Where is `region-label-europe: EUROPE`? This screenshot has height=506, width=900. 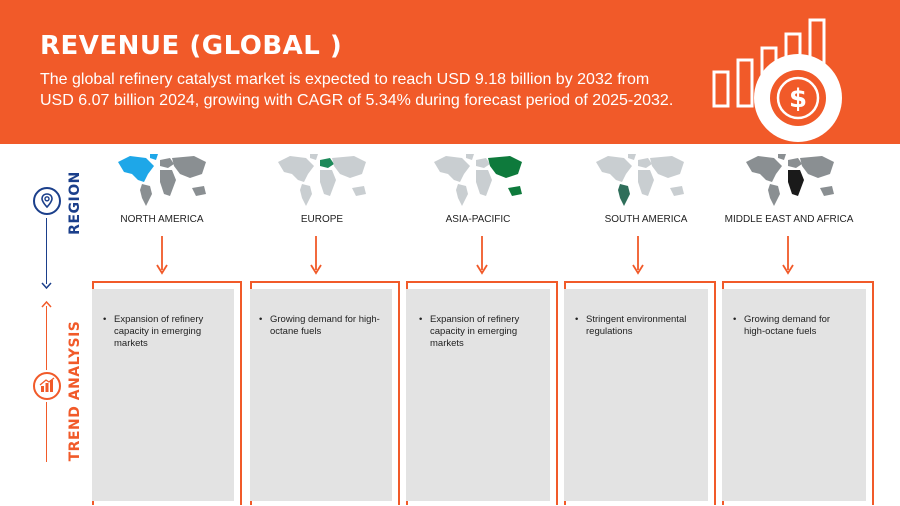 region-label-europe: EUROPE is located at coordinates (322, 219).